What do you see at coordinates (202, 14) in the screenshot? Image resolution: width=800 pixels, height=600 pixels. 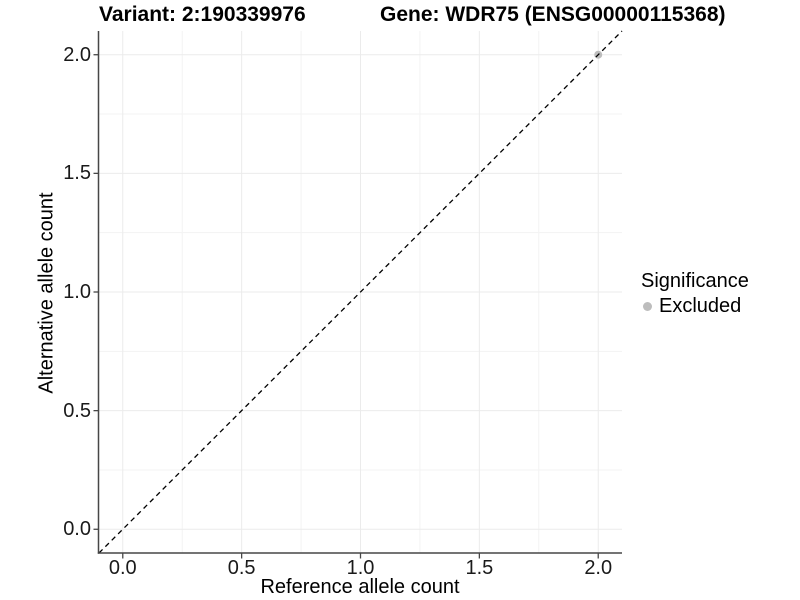 I see `variant-title: Variant: 2:190339976` at bounding box center [202, 14].